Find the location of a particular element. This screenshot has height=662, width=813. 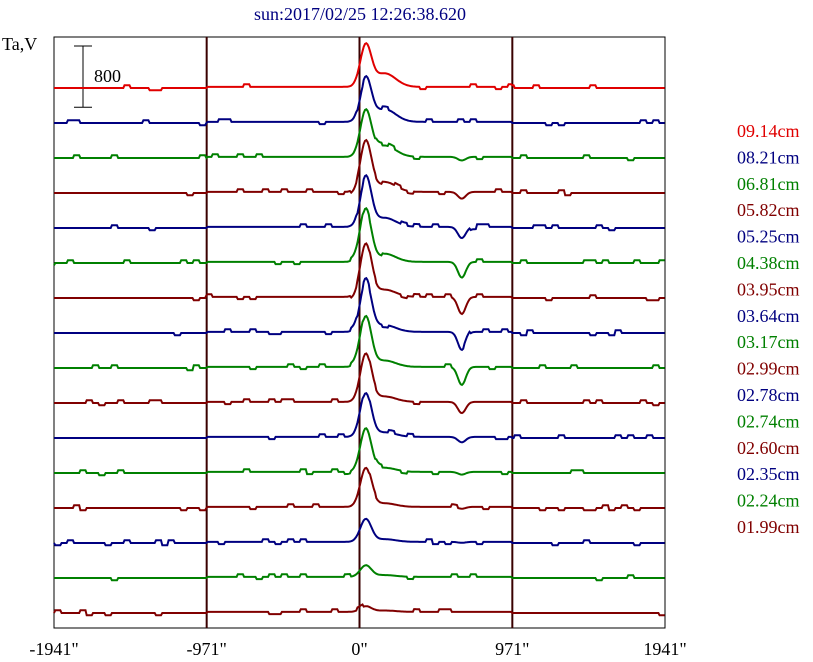

legend-entry: 02.78cm is located at coordinates (768, 395).